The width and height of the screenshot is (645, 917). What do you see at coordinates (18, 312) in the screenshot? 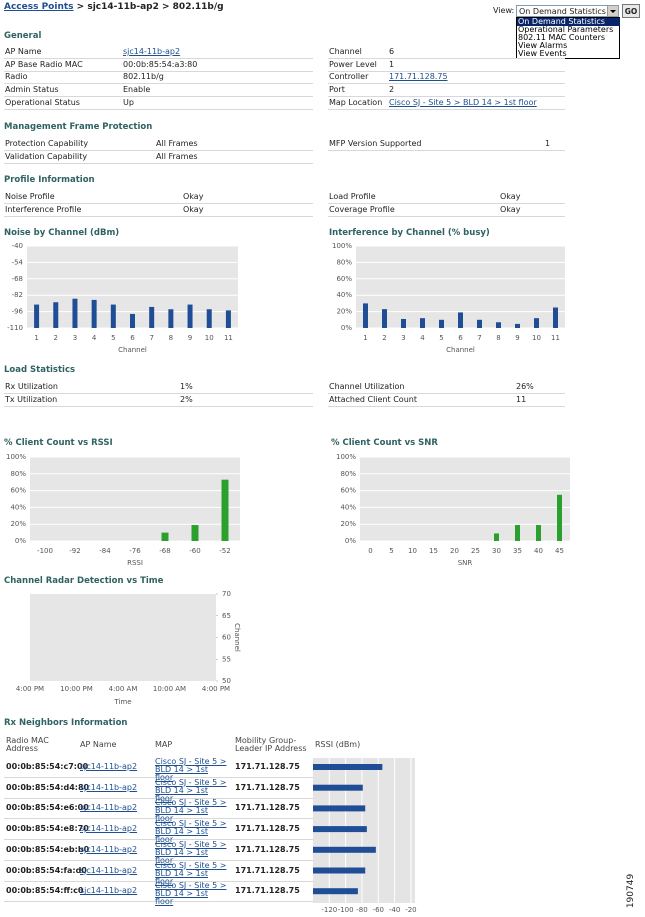
I see `y-tick-label: -96` at bounding box center [18, 312].